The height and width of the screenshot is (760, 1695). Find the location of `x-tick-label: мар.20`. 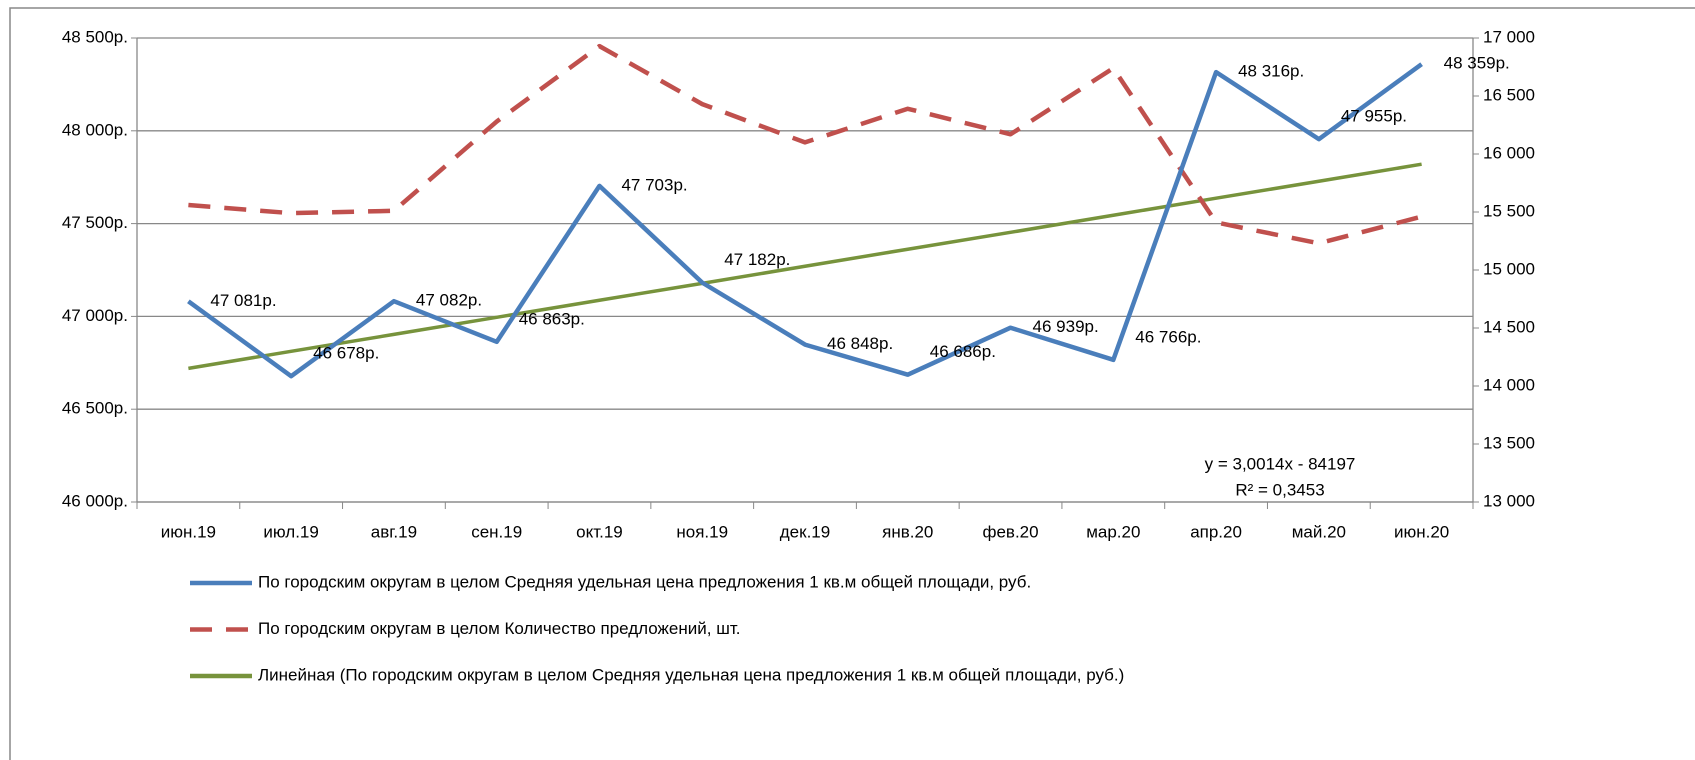

x-tick-label: мар.20 is located at coordinates (1113, 531).